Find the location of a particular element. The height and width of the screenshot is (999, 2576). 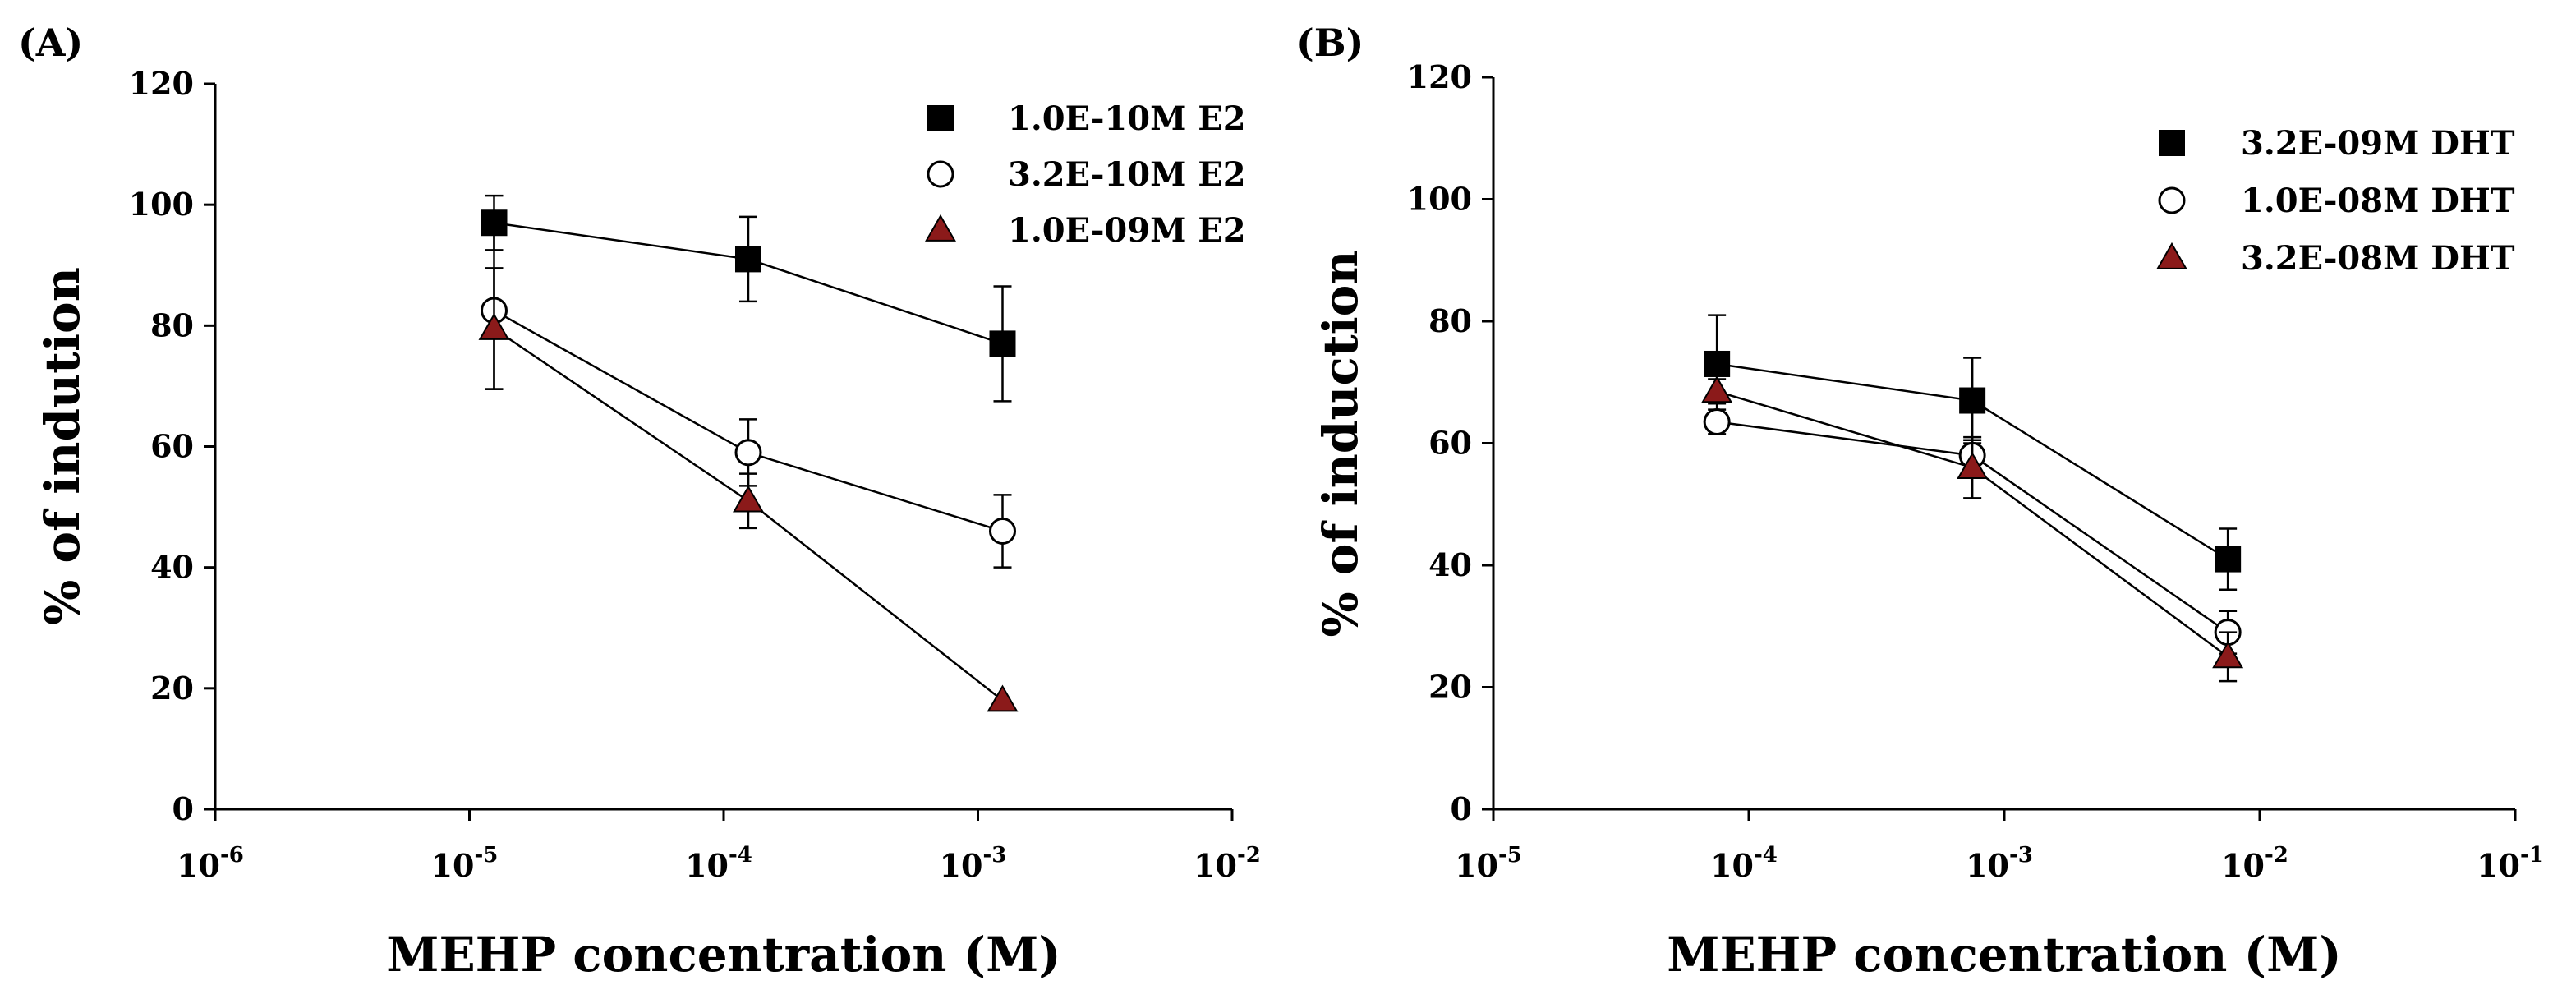

y-axis-title: % of indution is located at coordinates (62, 446).